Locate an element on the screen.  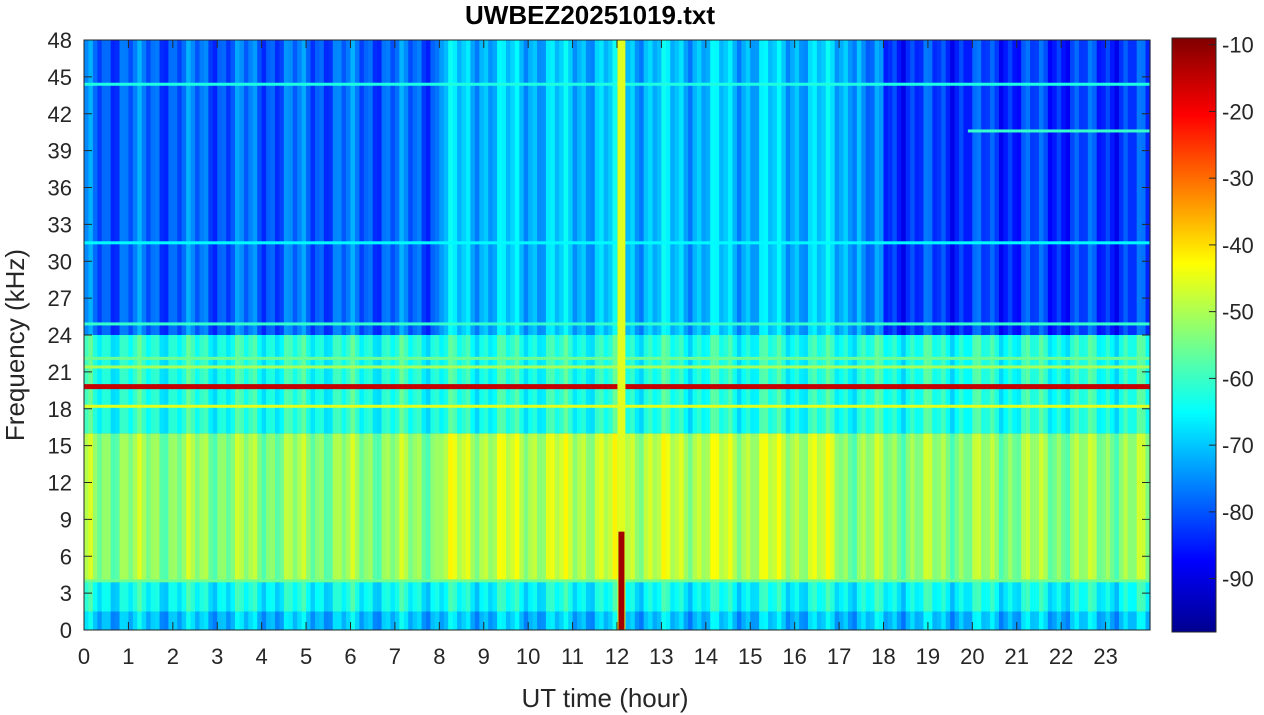
colorbar: -10 -20 -30 -40 -50 -60 -70 -80 -90 is located at coordinates (1212, 333).